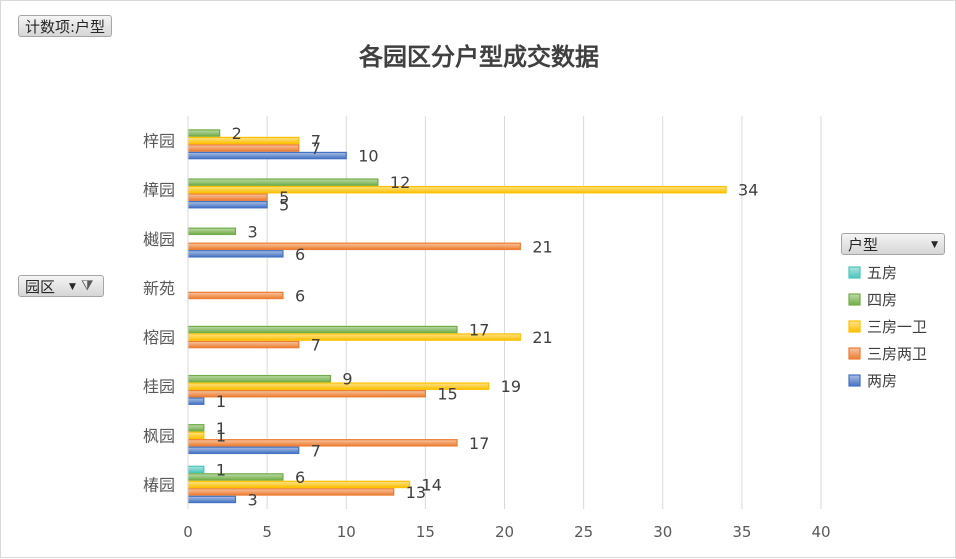  I want to click on x-tick-label: 35, so click(741, 532).